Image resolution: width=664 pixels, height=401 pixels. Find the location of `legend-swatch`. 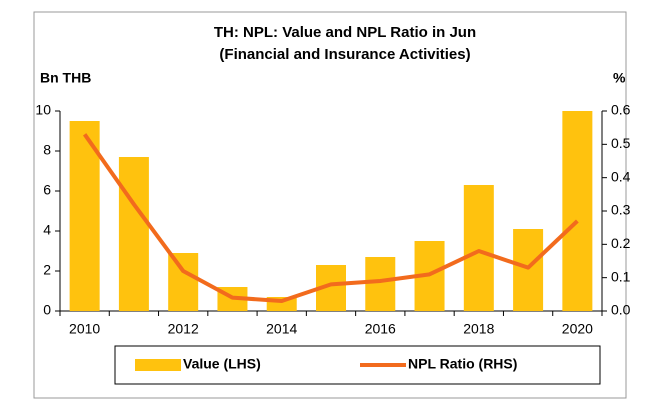

legend-swatch is located at coordinates (158, 365).